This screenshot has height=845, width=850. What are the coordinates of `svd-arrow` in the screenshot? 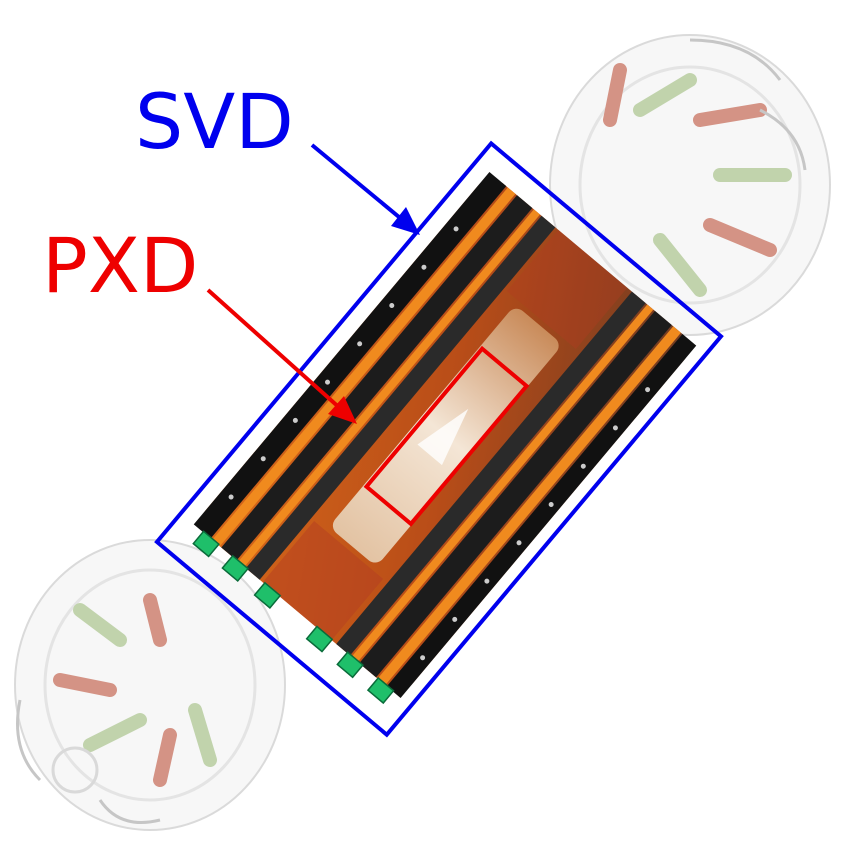 It's located at (365, 189).